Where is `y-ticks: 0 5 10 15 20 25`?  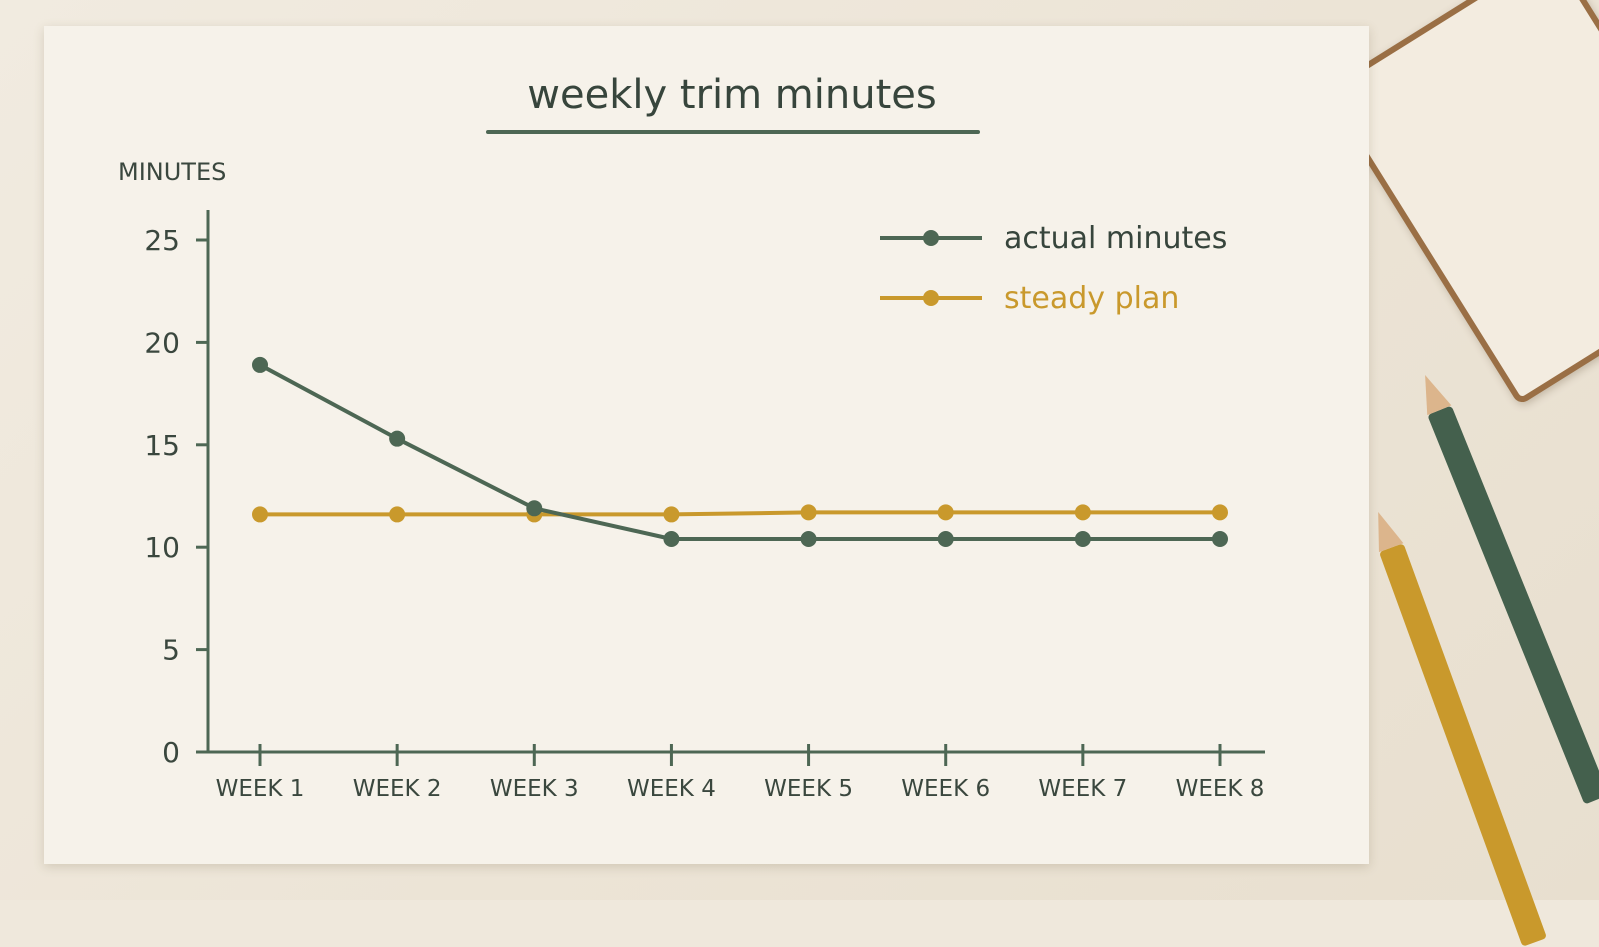
y-ticks: 0 5 10 15 20 25 is located at coordinates (176, 496).